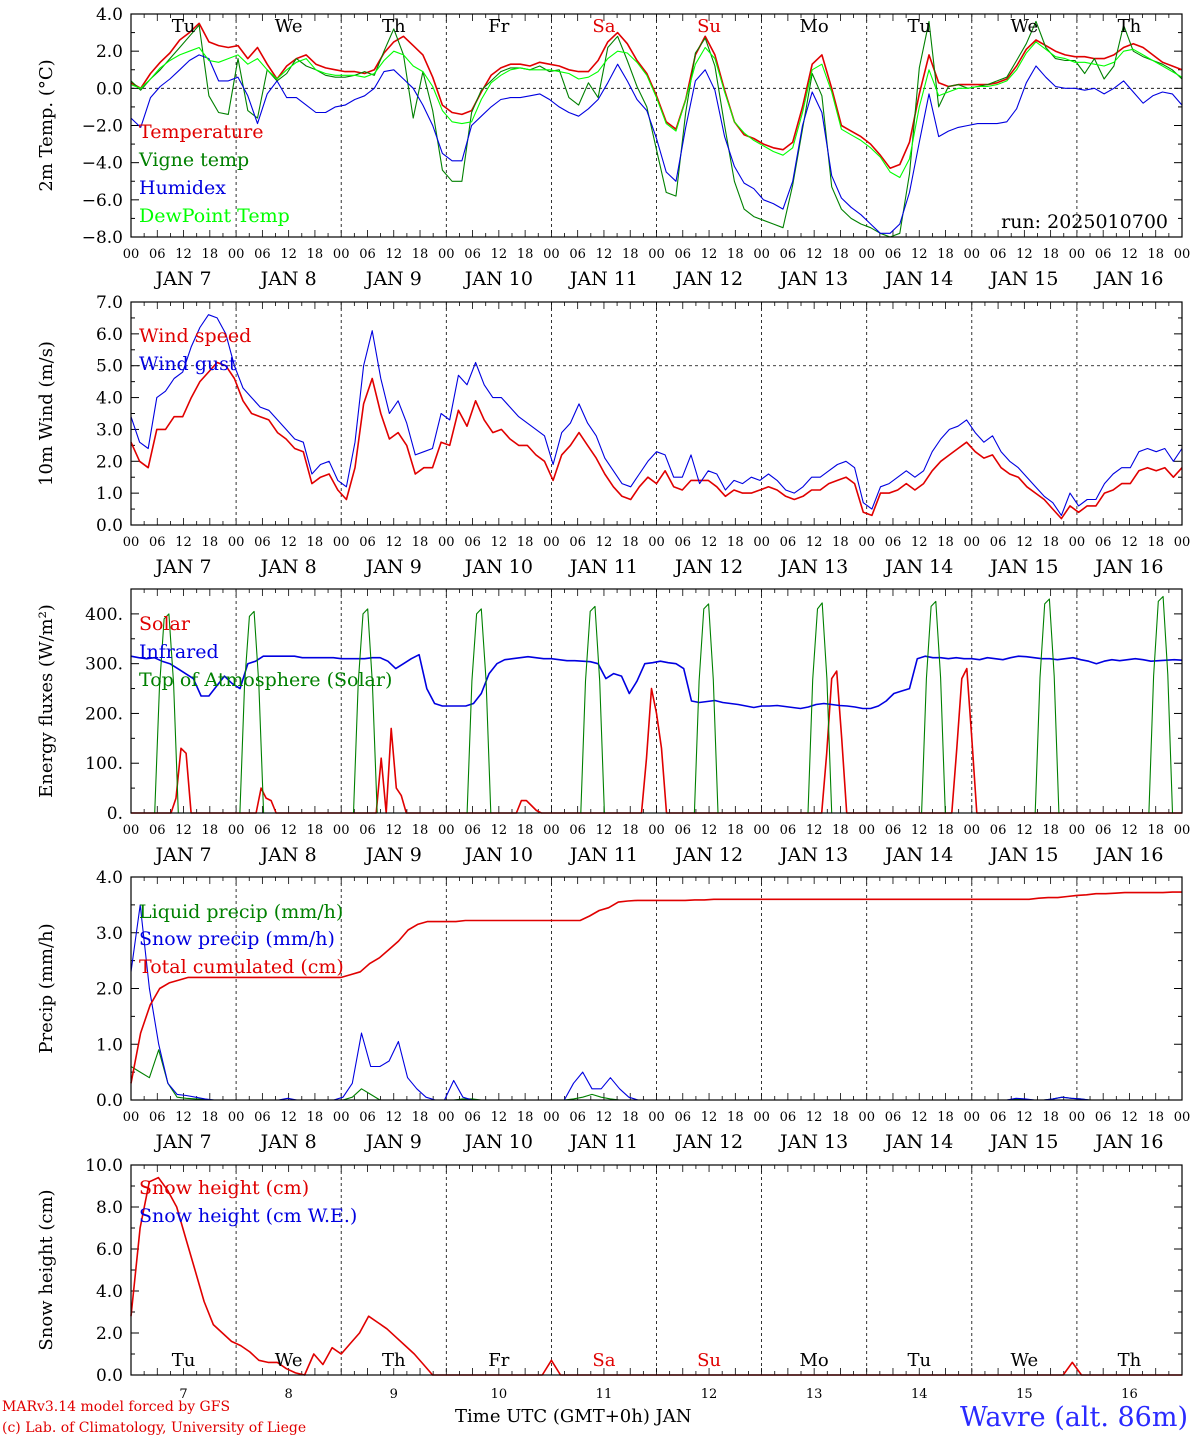 This screenshot has width=1194, height=1440. I want to click on x-axis-title: Time UTC (GMT+0h) JAN, so click(573, 1416).